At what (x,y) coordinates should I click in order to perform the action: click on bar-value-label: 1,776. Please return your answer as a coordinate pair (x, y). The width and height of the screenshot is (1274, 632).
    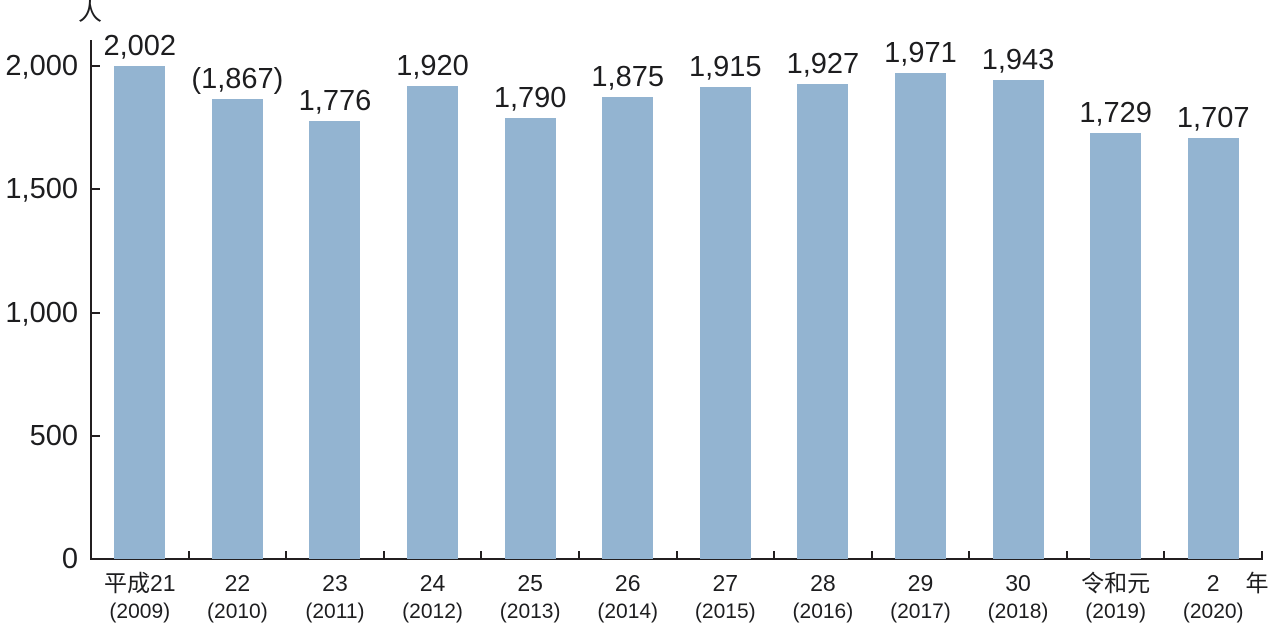
    Looking at the image, I should click on (335, 101).